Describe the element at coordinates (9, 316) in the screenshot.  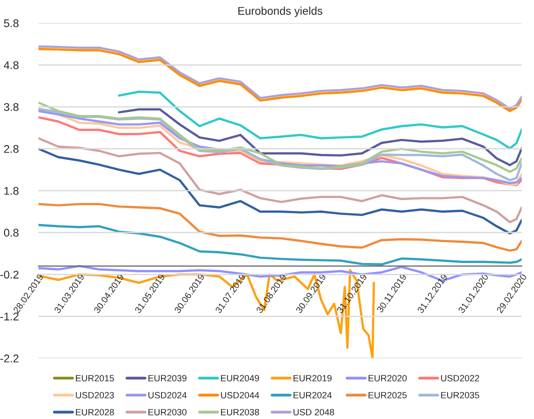
I see `y-tick-label: -1.2` at that location.